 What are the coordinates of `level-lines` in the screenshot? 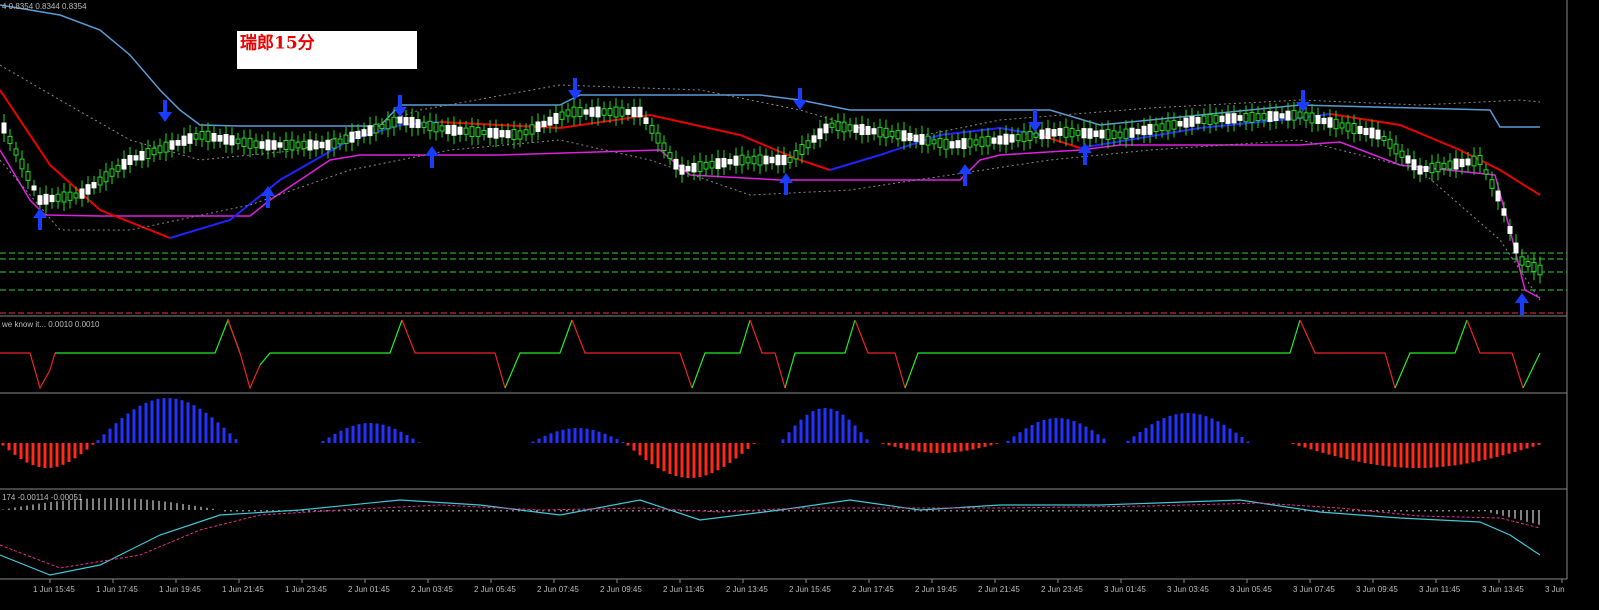 It's located at (783, 283).